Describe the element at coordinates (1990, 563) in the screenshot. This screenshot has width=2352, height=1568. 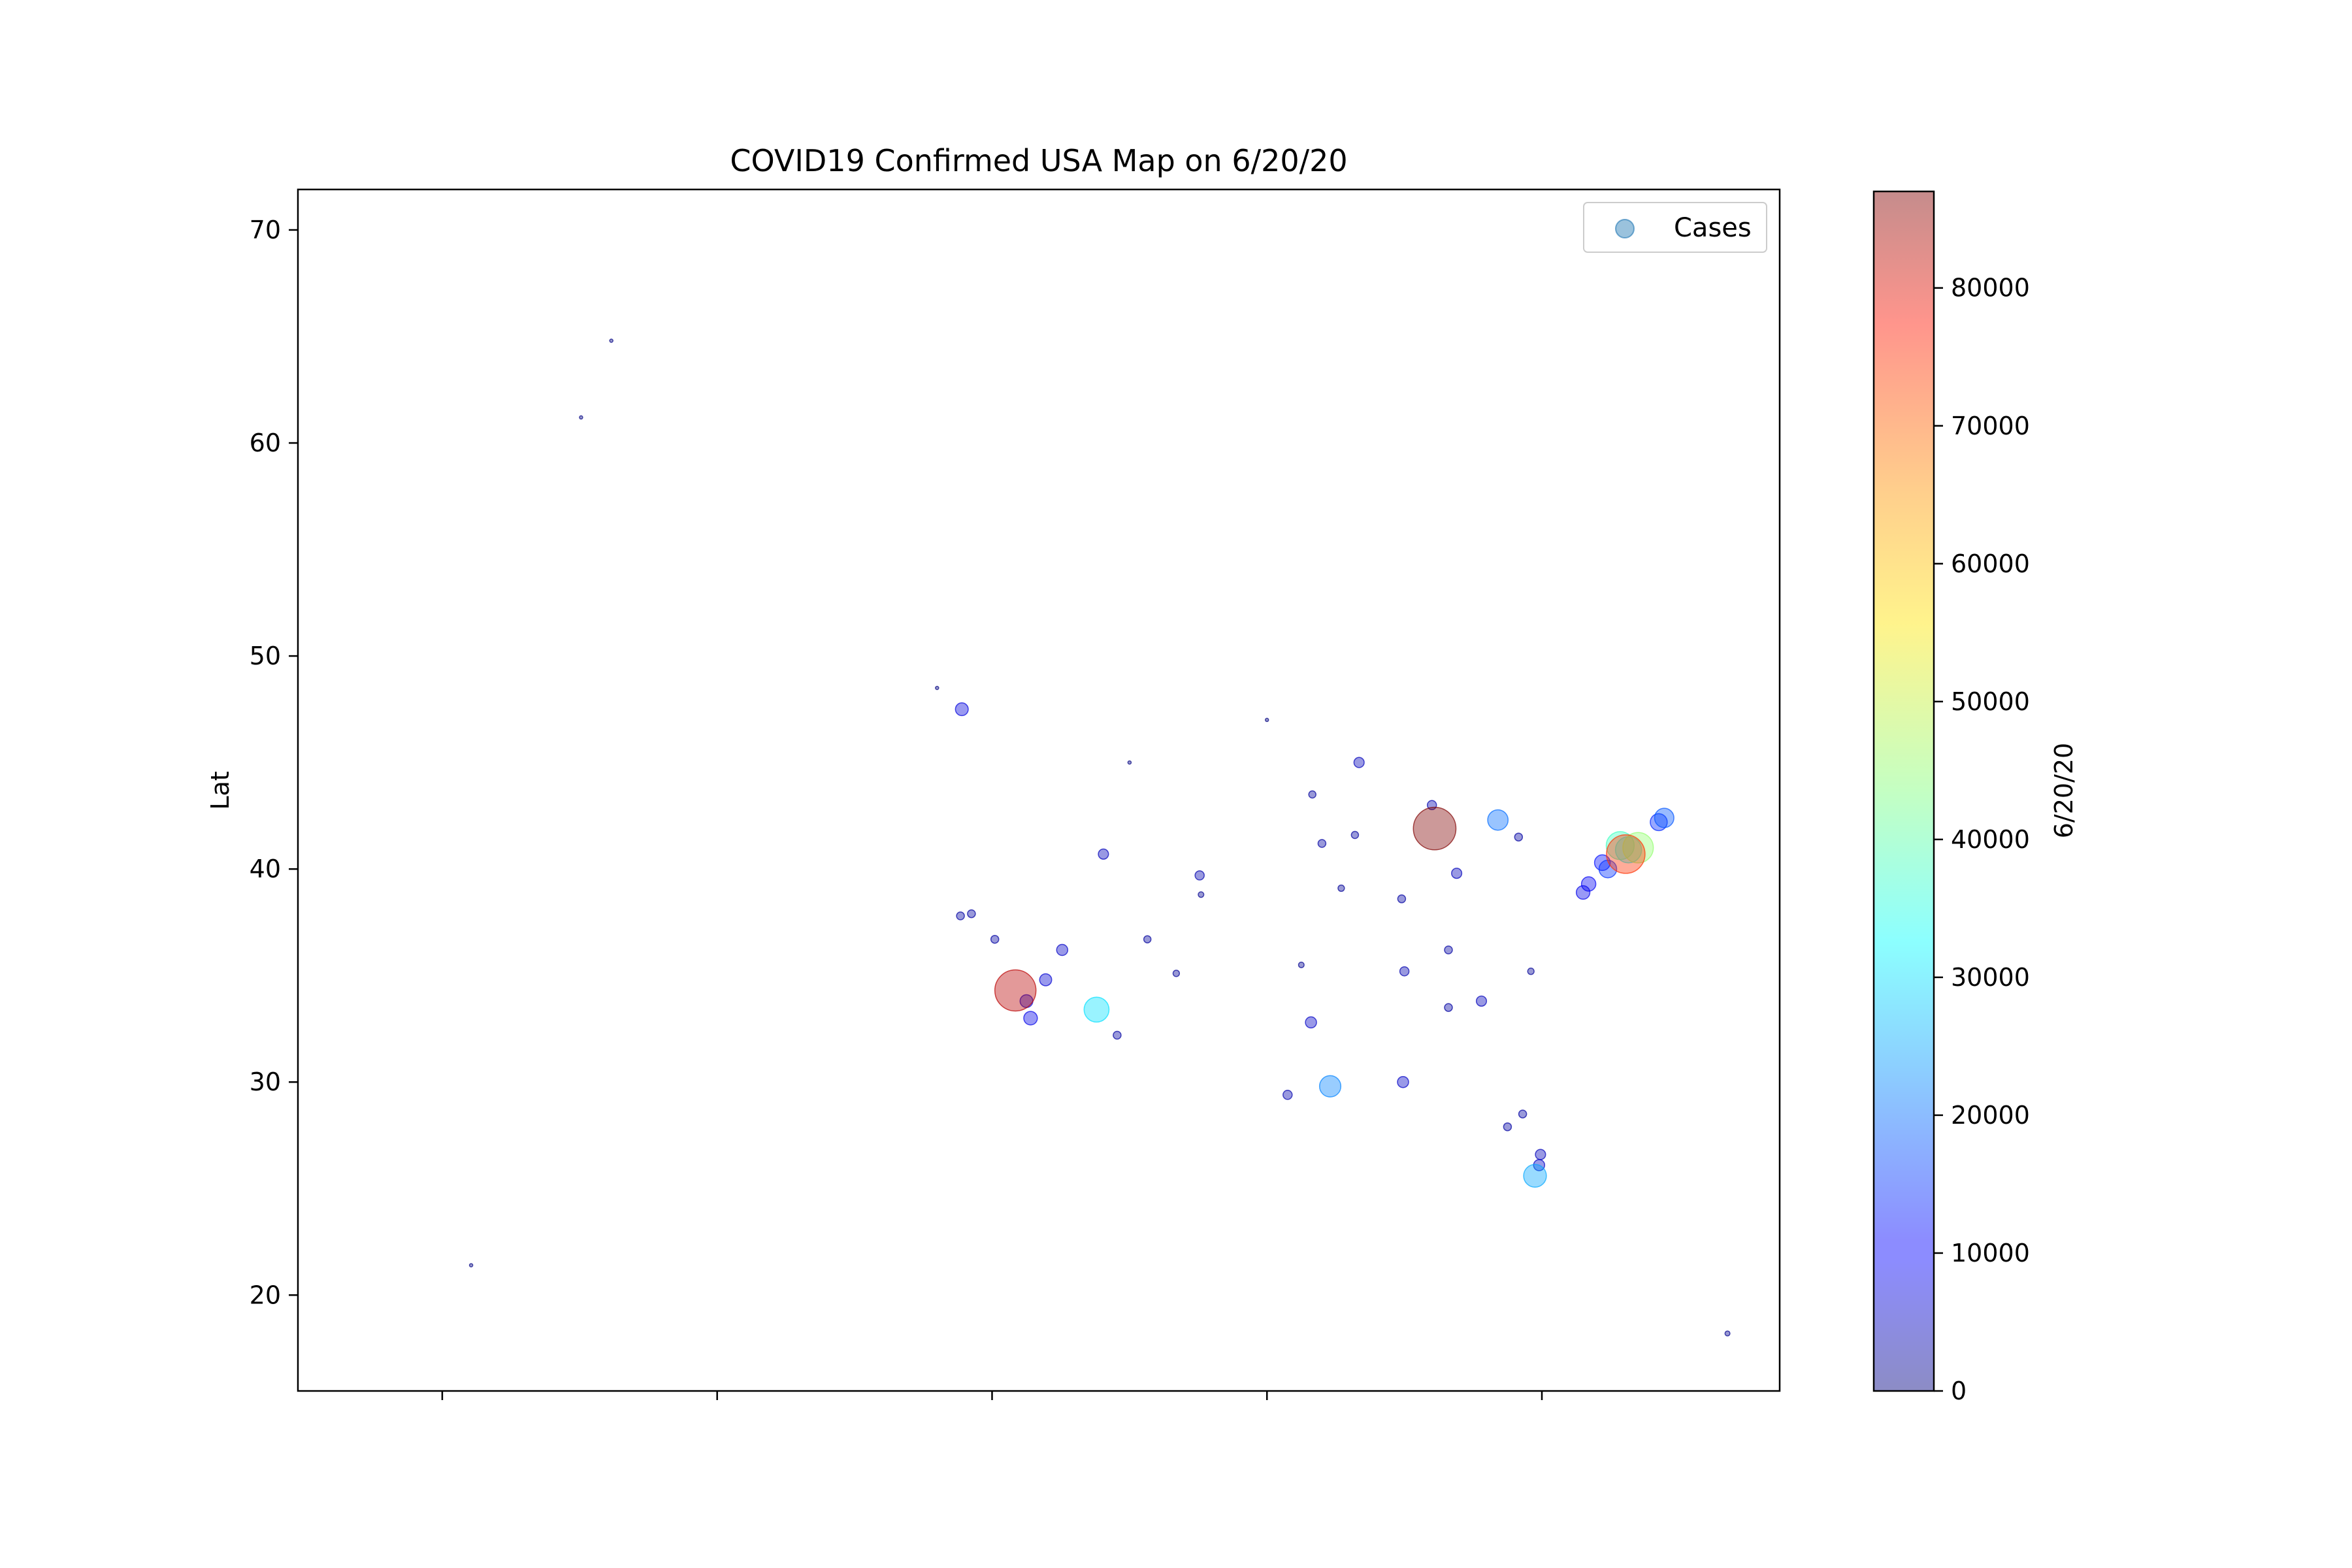
I see `colorbar-tick-label: 60000` at that location.